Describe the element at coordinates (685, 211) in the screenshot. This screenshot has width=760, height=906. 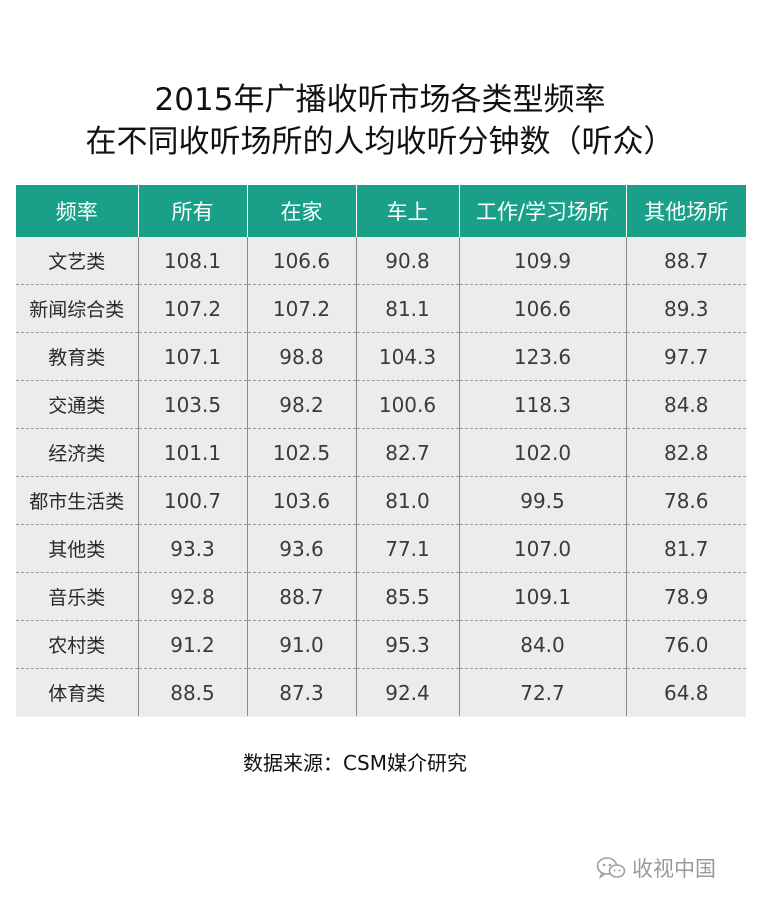
I see `column-header: 其他场所` at that location.